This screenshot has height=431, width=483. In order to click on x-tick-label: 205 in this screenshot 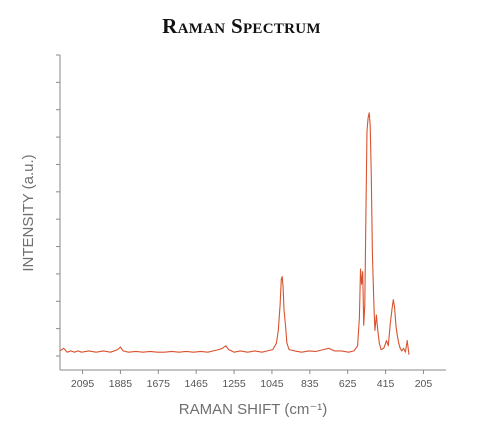, I will do `click(424, 384)`.